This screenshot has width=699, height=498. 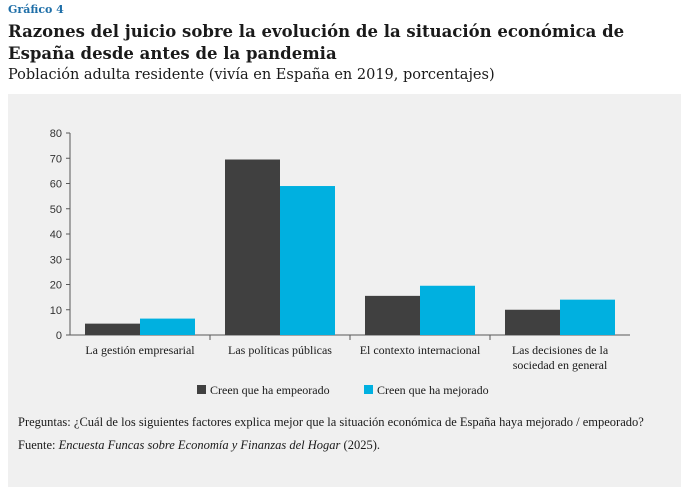 What do you see at coordinates (56, 311) in the screenshot?
I see `y-tick-label: 10` at bounding box center [56, 311].